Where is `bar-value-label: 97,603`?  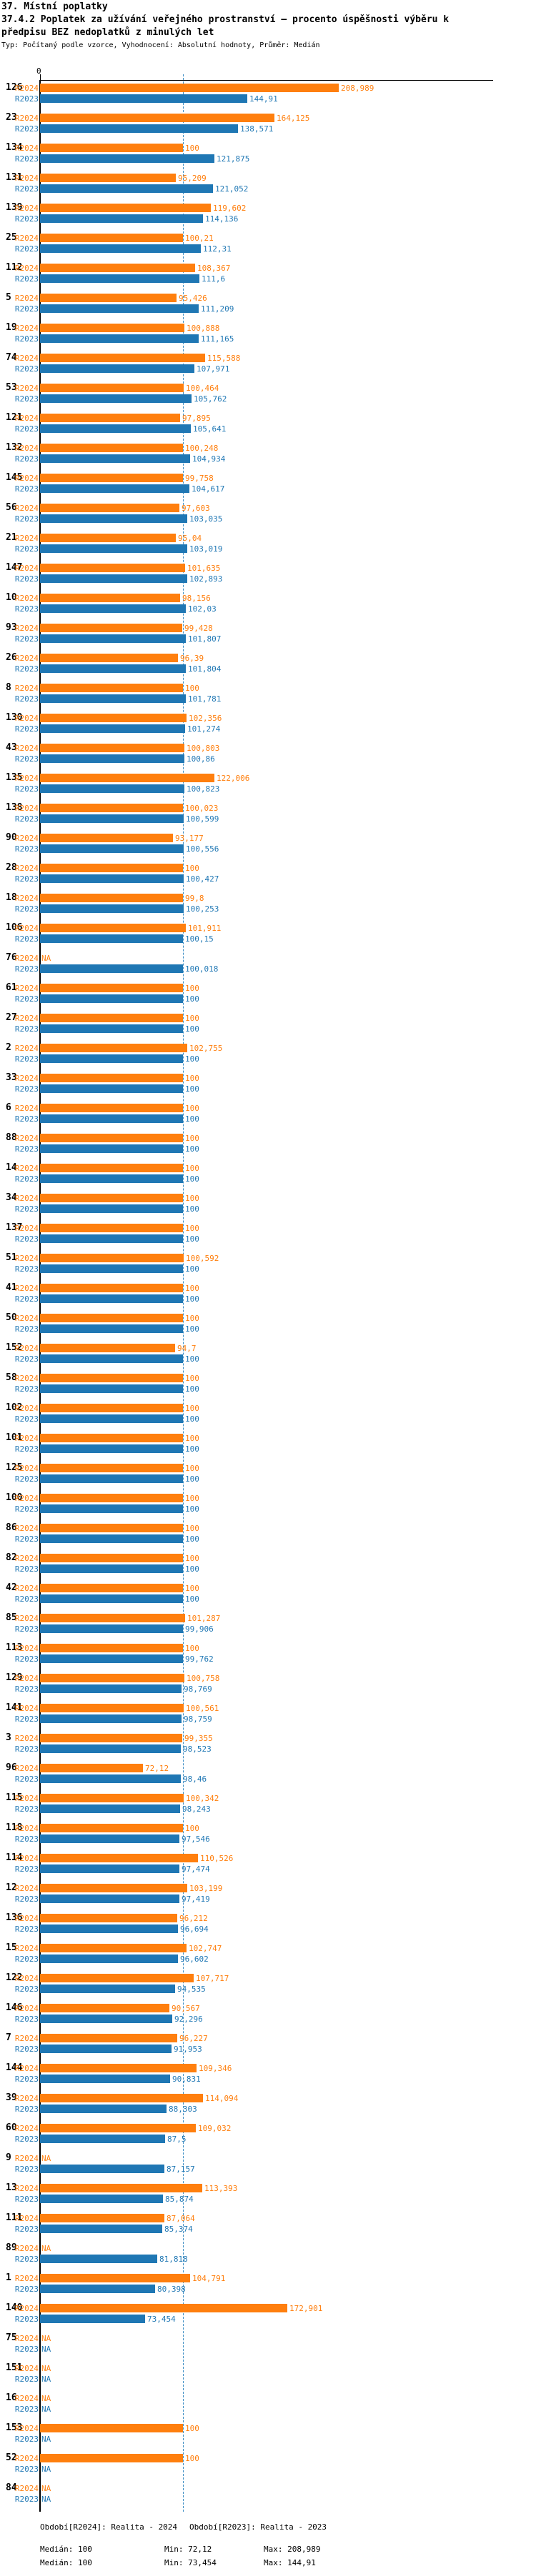
bar-value-label: 97,603 is located at coordinates (196, 509).